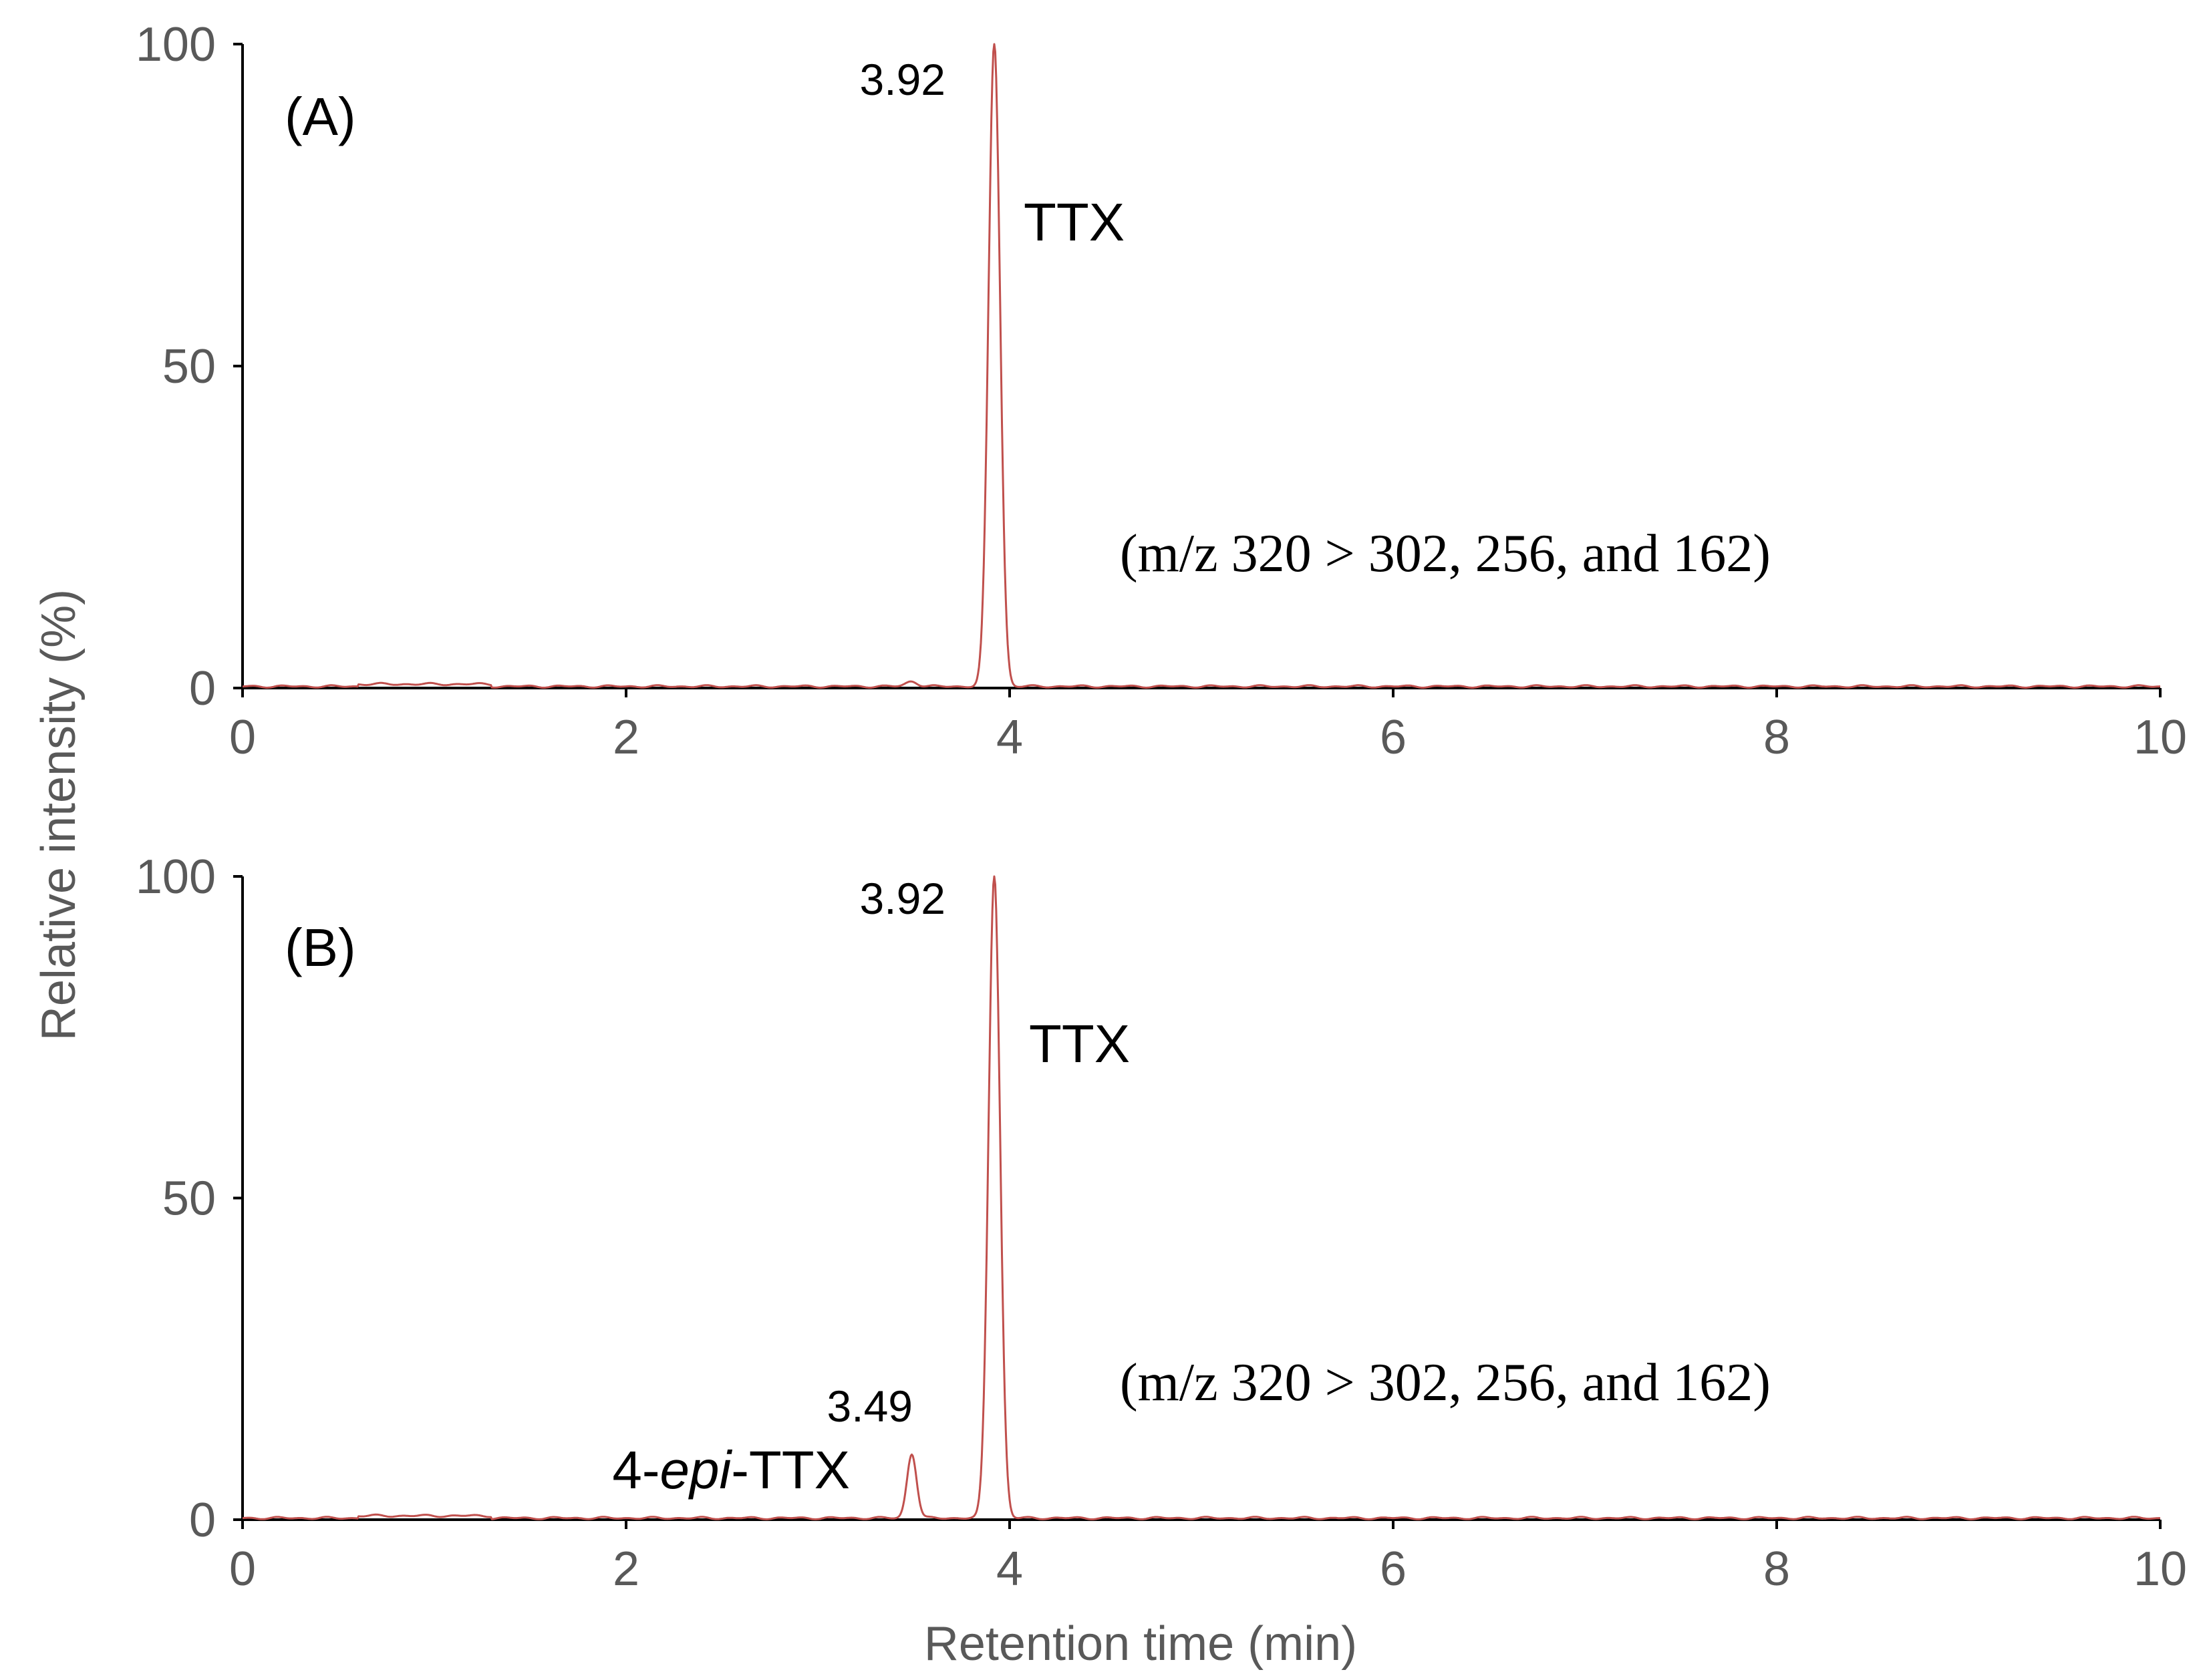 This screenshot has height=1680, width=2209. What do you see at coordinates (902, 79) in the screenshot?
I see `panel-a-peak-label-ttx-rt: 3.92` at bounding box center [902, 79].